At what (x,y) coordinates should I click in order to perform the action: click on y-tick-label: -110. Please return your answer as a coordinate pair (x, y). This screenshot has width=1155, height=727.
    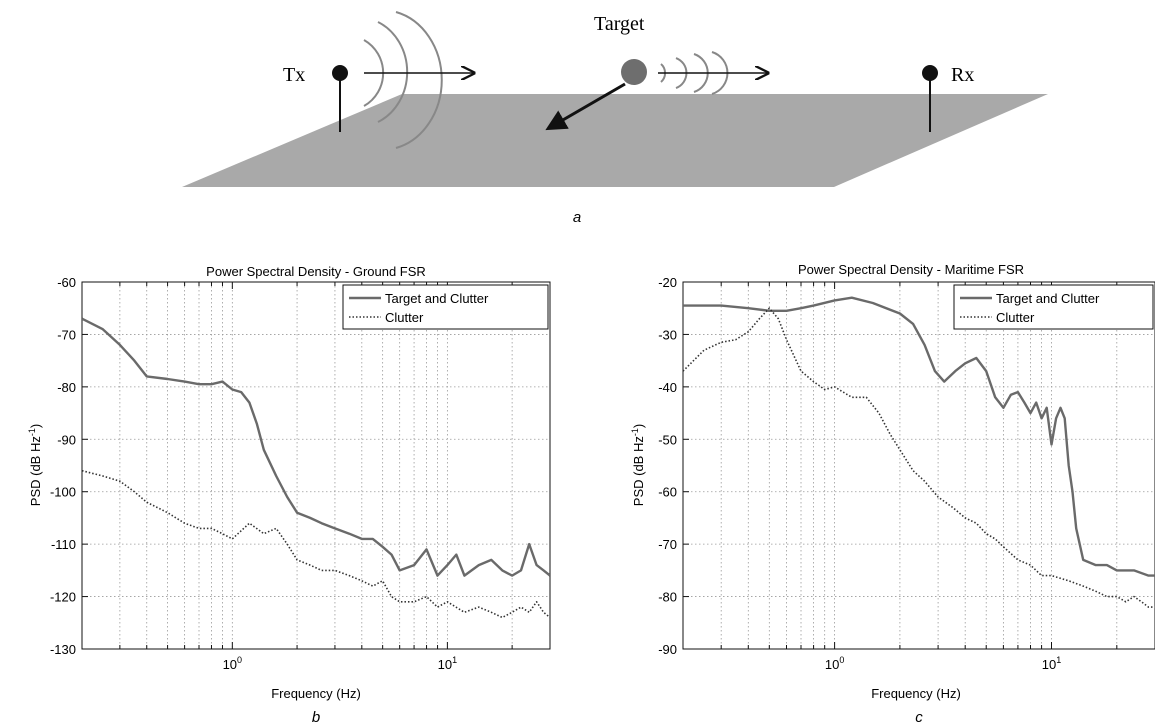
    Looking at the image, I should click on (63, 544).